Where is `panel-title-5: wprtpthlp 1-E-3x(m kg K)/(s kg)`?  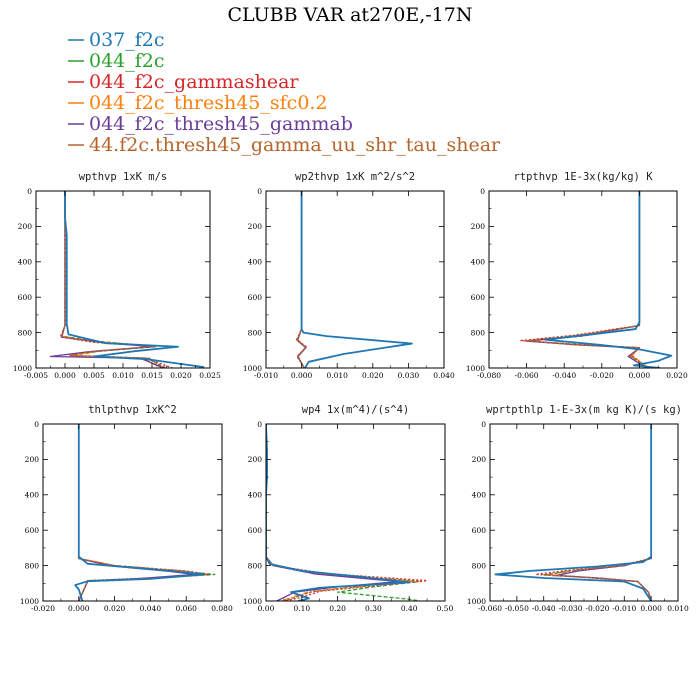 panel-title-5: wprtpthlp 1-E-3x(m kg K)/(s kg) is located at coordinates (584, 410).